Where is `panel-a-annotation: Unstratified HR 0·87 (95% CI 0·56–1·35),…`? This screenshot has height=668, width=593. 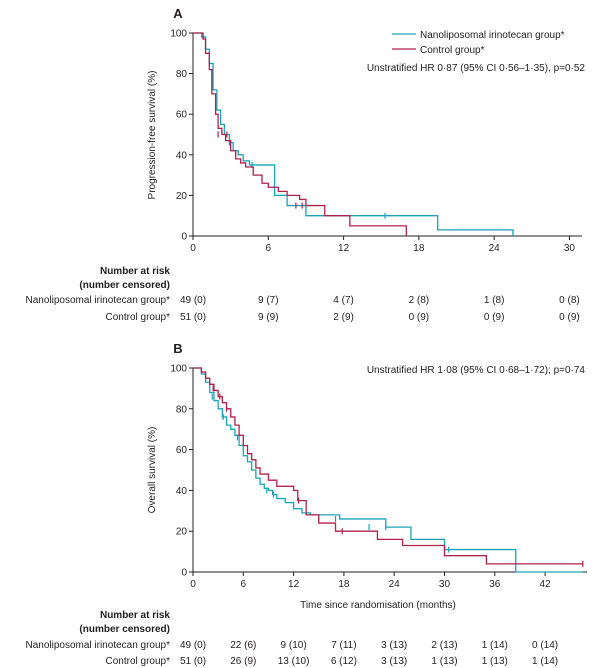 panel-a-annotation: Unstratified HR 0·87 (95% CI 0·56–1·35),… is located at coordinates (476, 68).